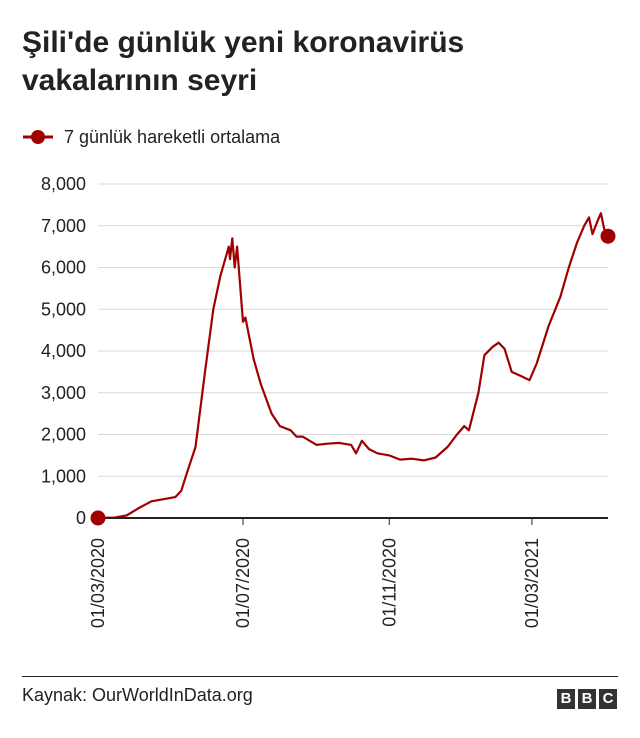 This screenshot has height=738, width=640. What do you see at coordinates (63, 309) in the screenshot?
I see `y-tick-label: 5,000` at bounding box center [63, 309].